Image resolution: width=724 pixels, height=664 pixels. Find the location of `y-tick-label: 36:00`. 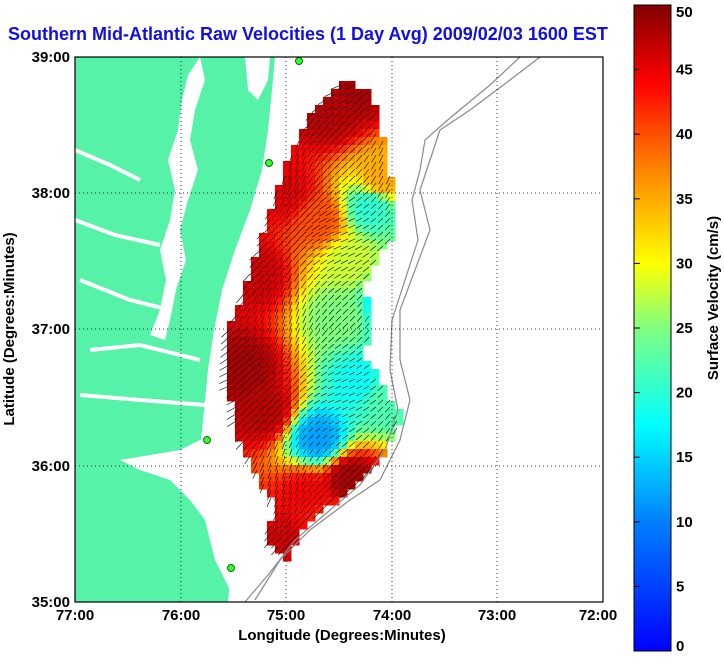

y-tick-label: 36:00 is located at coordinates (51, 466).